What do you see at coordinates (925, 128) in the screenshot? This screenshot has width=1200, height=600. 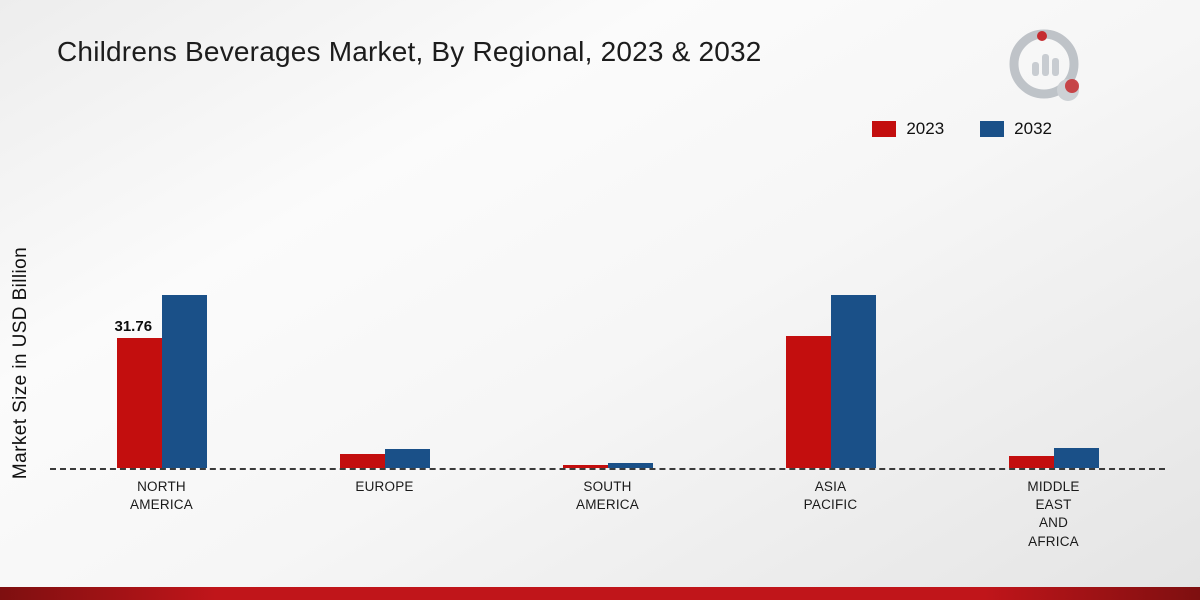 I see `legend-label-2023: 2023` at bounding box center [925, 128].